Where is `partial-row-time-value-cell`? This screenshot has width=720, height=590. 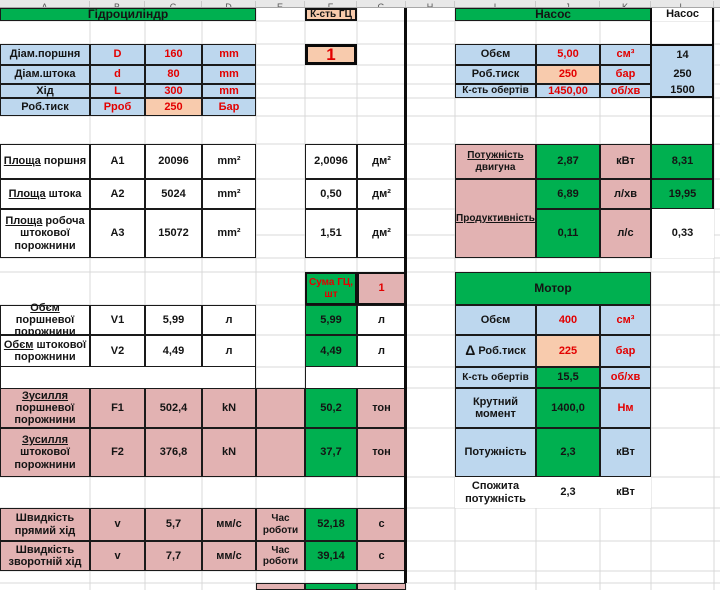 partial-row-time-value-cell is located at coordinates (331, 586).